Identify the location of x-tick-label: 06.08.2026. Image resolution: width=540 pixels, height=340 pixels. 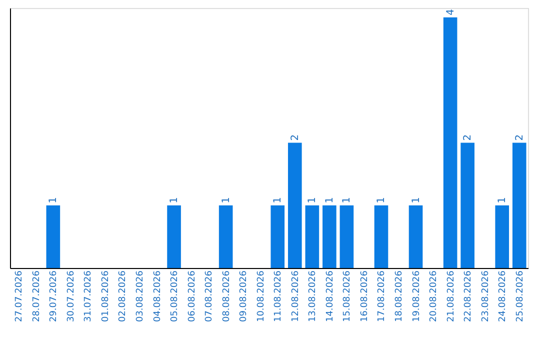
(192, 296).